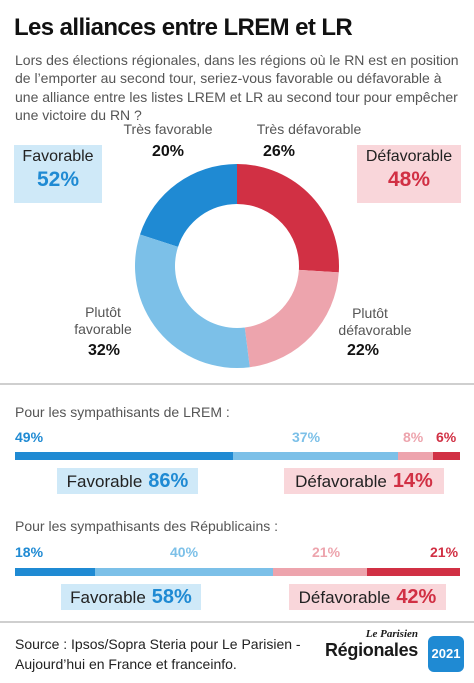 This screenshot has width=474, height=683. Describe the element at coordinates (315, 456) in the screenshot. I see `lrem-segment-plutot-favorable` at that location.